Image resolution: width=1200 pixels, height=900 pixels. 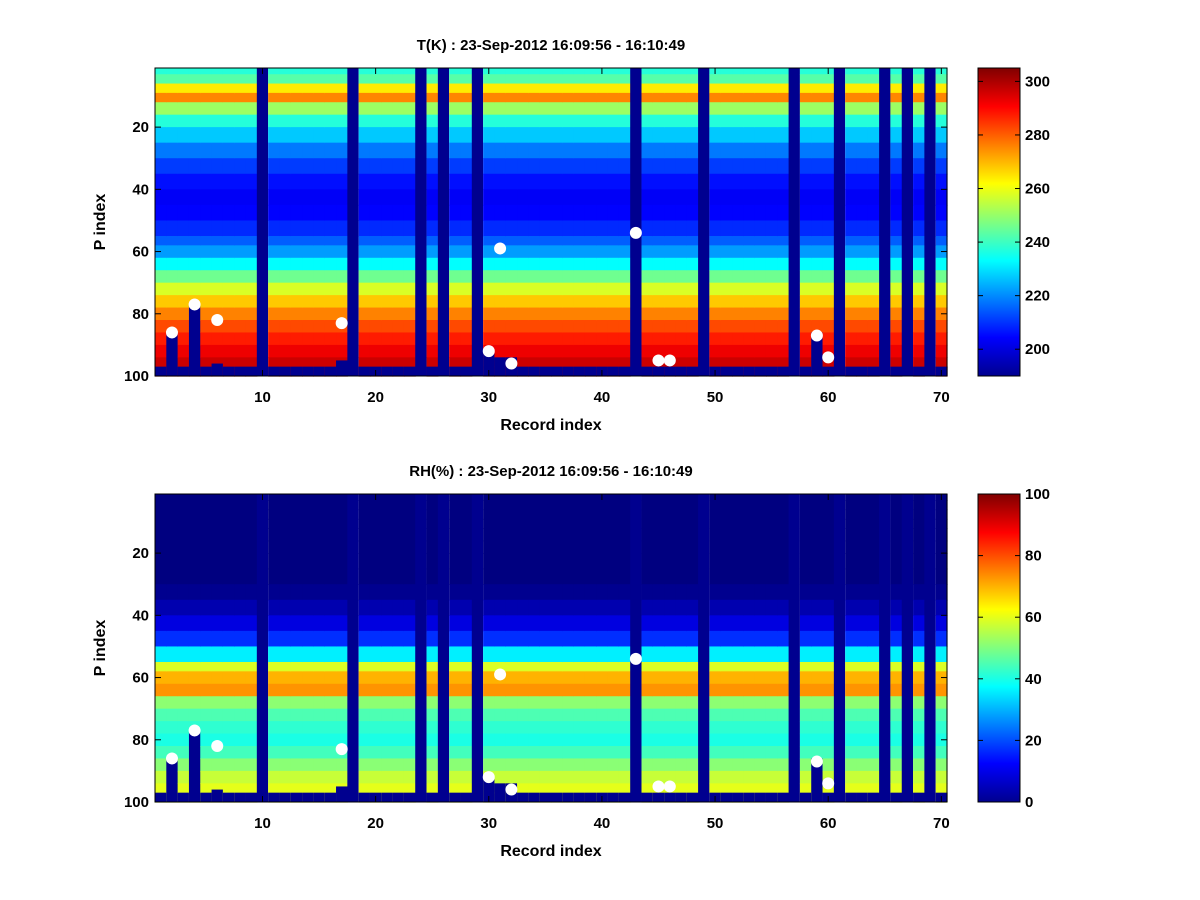 What do you see at coordinates (828, 783) in the screenshot?
I see `surface-marker` at bounding box center [828, 783].